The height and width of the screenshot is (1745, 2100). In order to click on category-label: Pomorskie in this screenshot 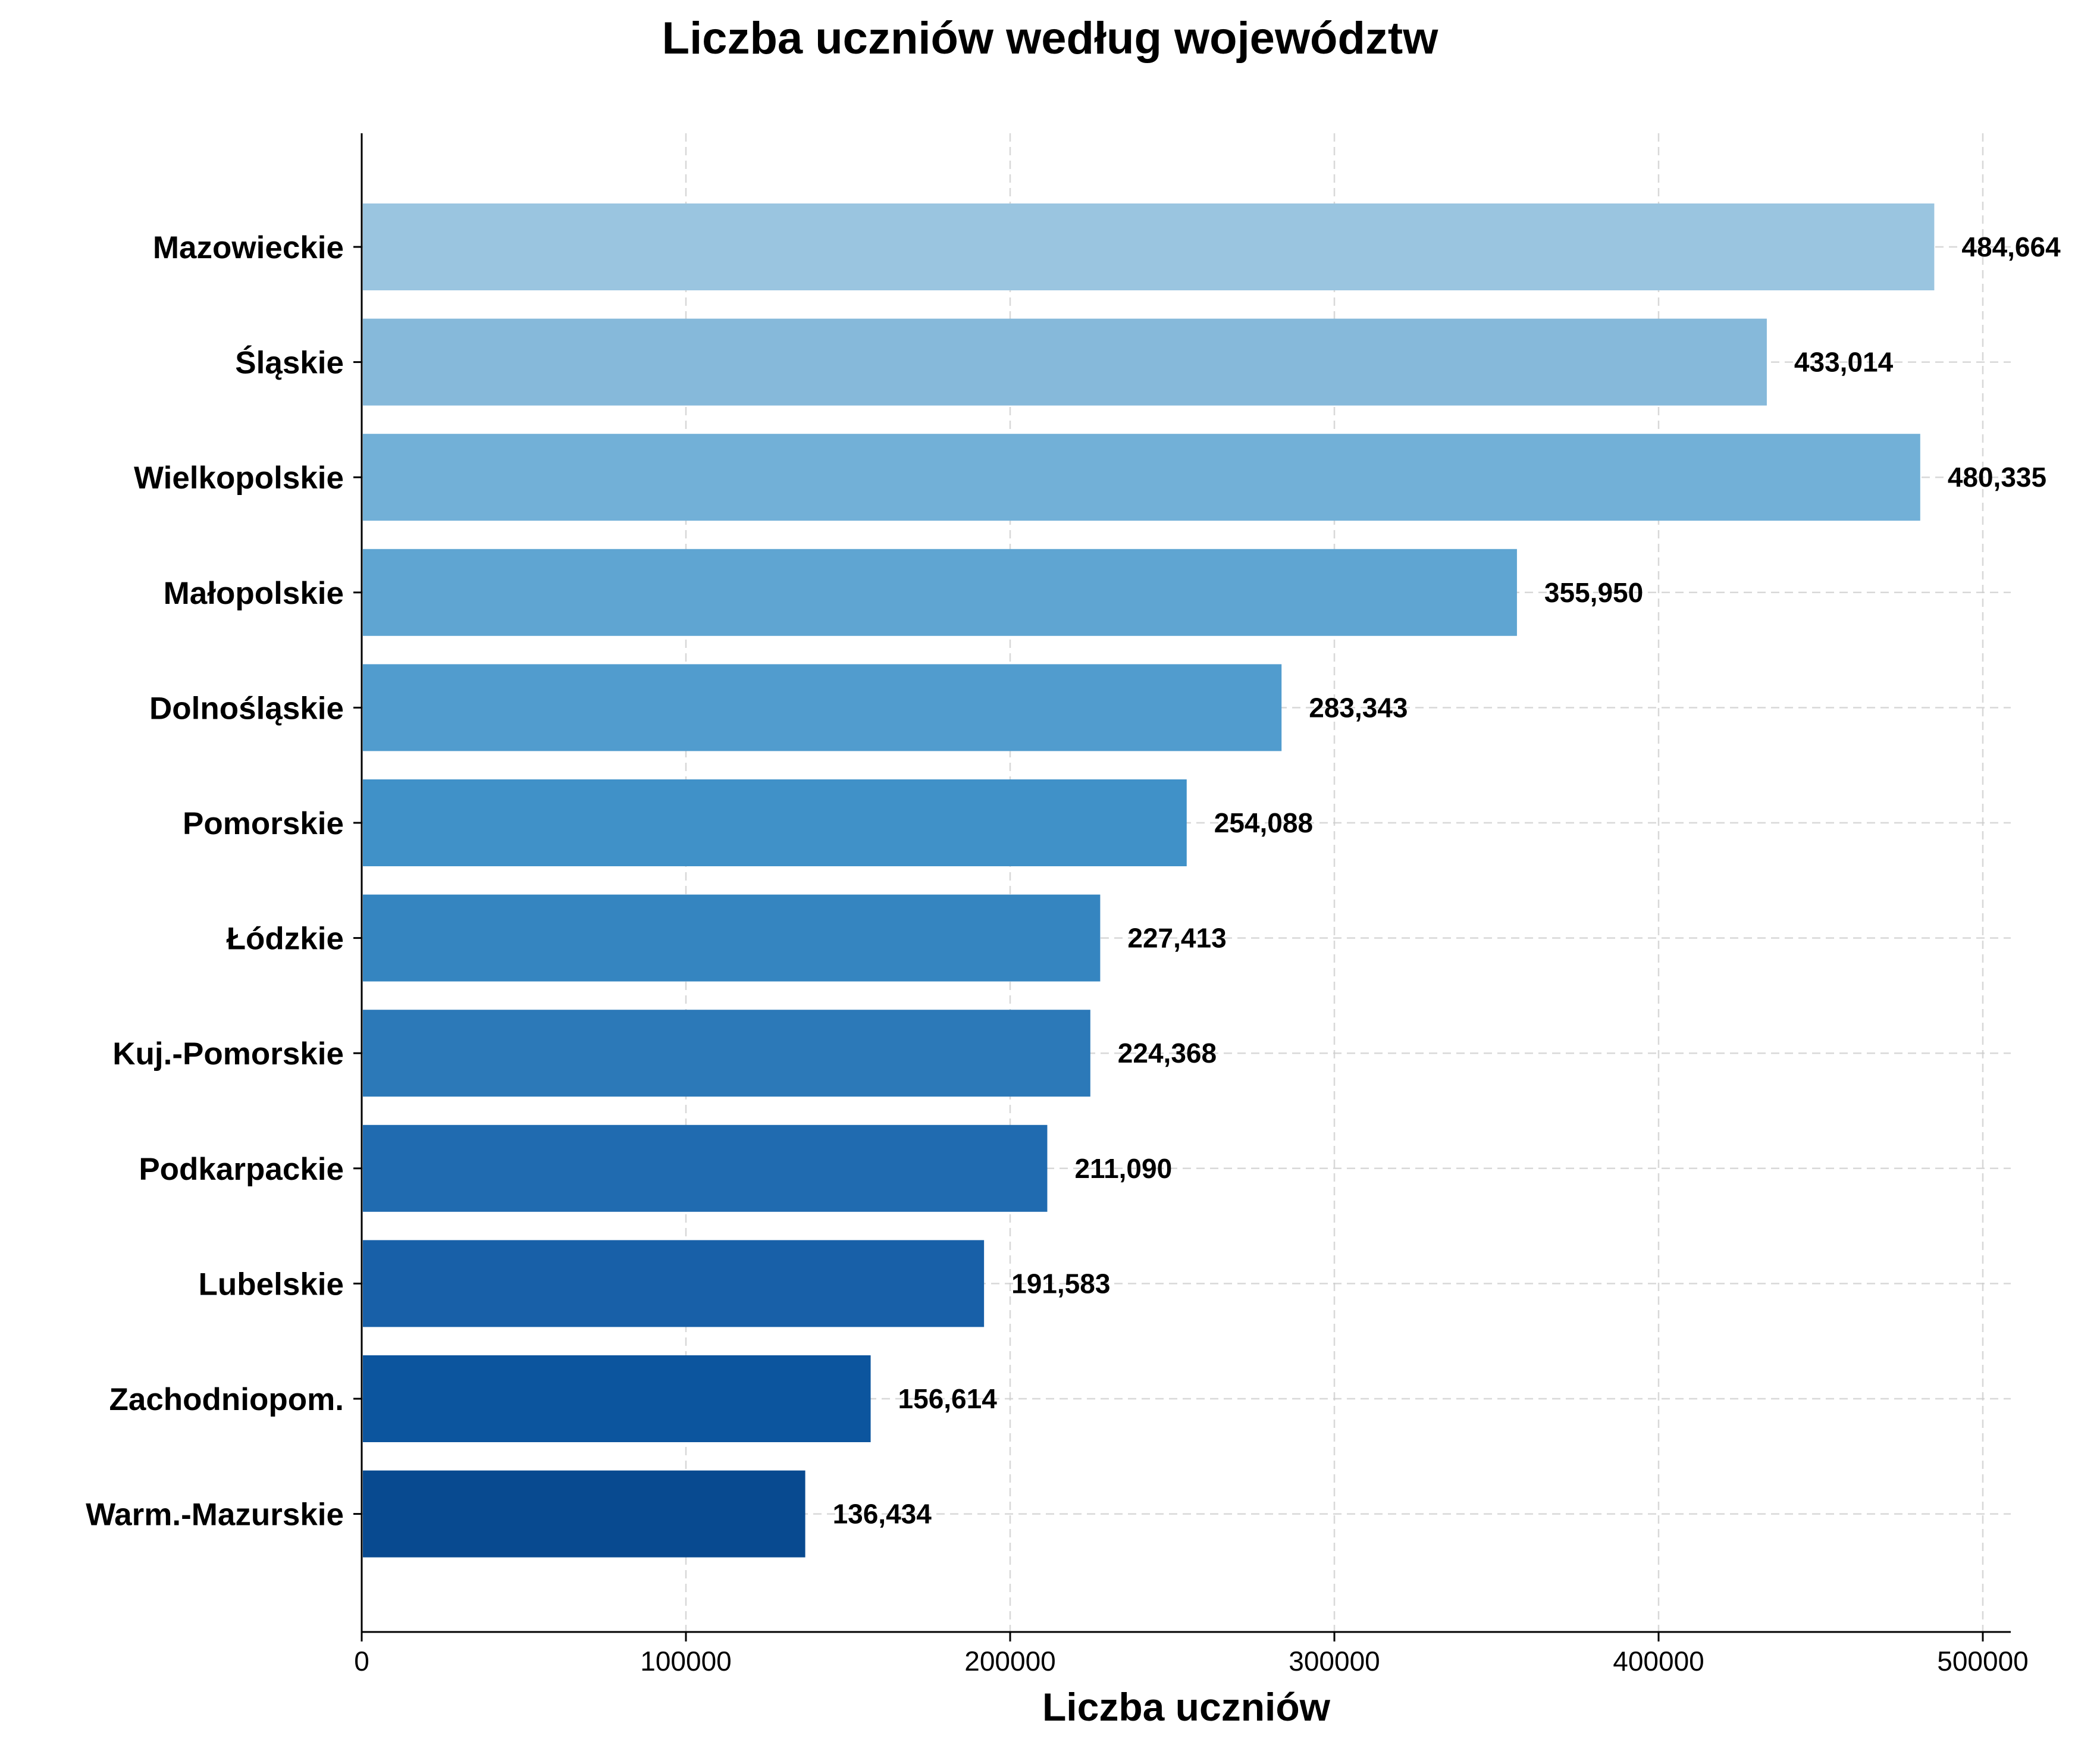, I will do `click(263, 823)`.